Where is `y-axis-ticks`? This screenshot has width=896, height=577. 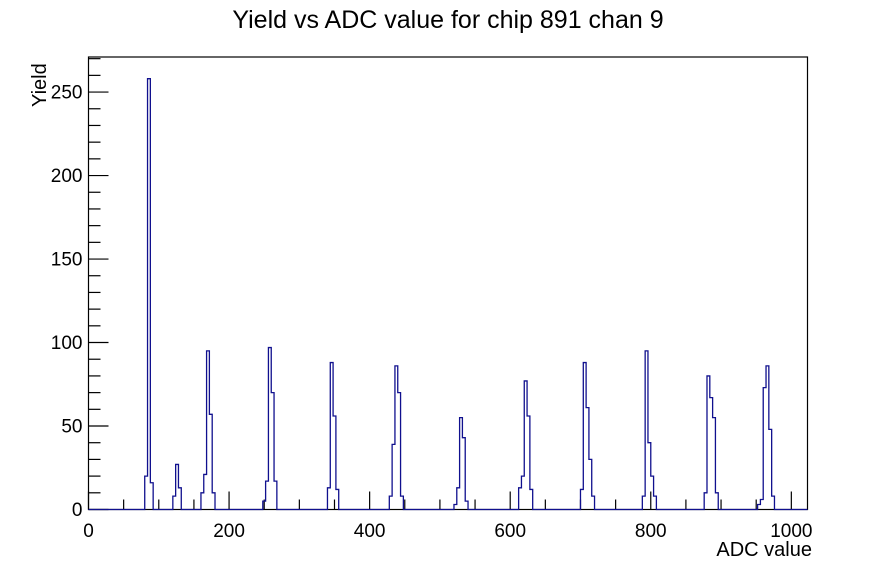
y-axis-ticks is located at coordinates (98, 284).